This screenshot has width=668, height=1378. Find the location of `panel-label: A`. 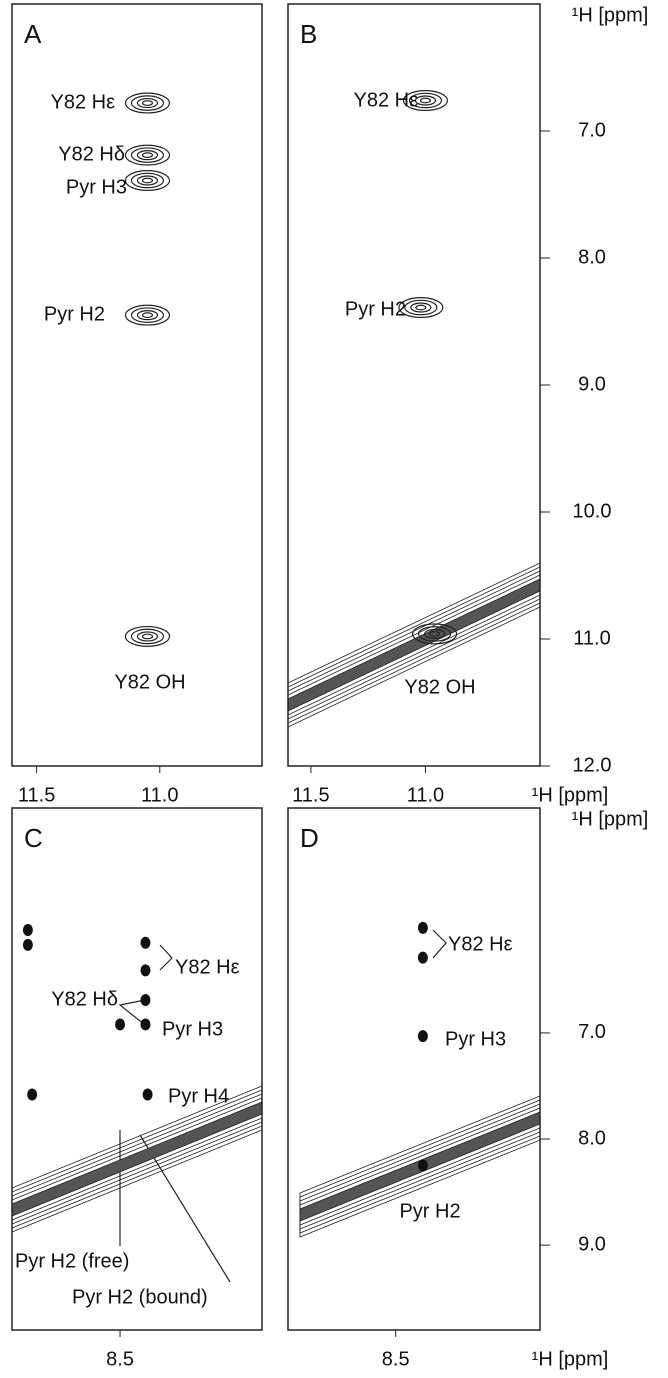

panel-label: A is located at coordinates (33, 34).